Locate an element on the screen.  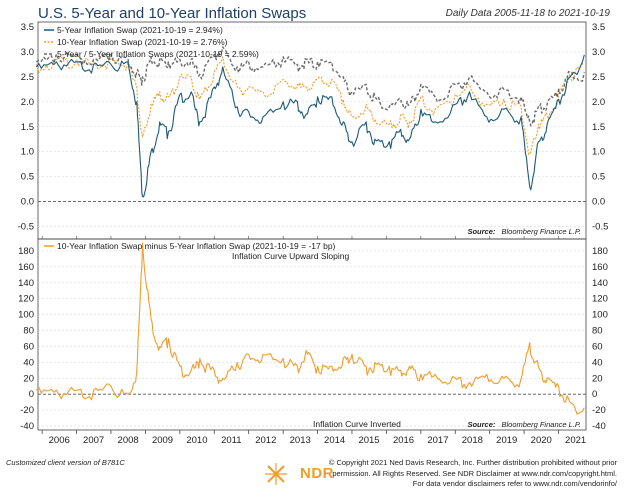
bottom-ytick-right: -20 is located at coordinates (599, 410).